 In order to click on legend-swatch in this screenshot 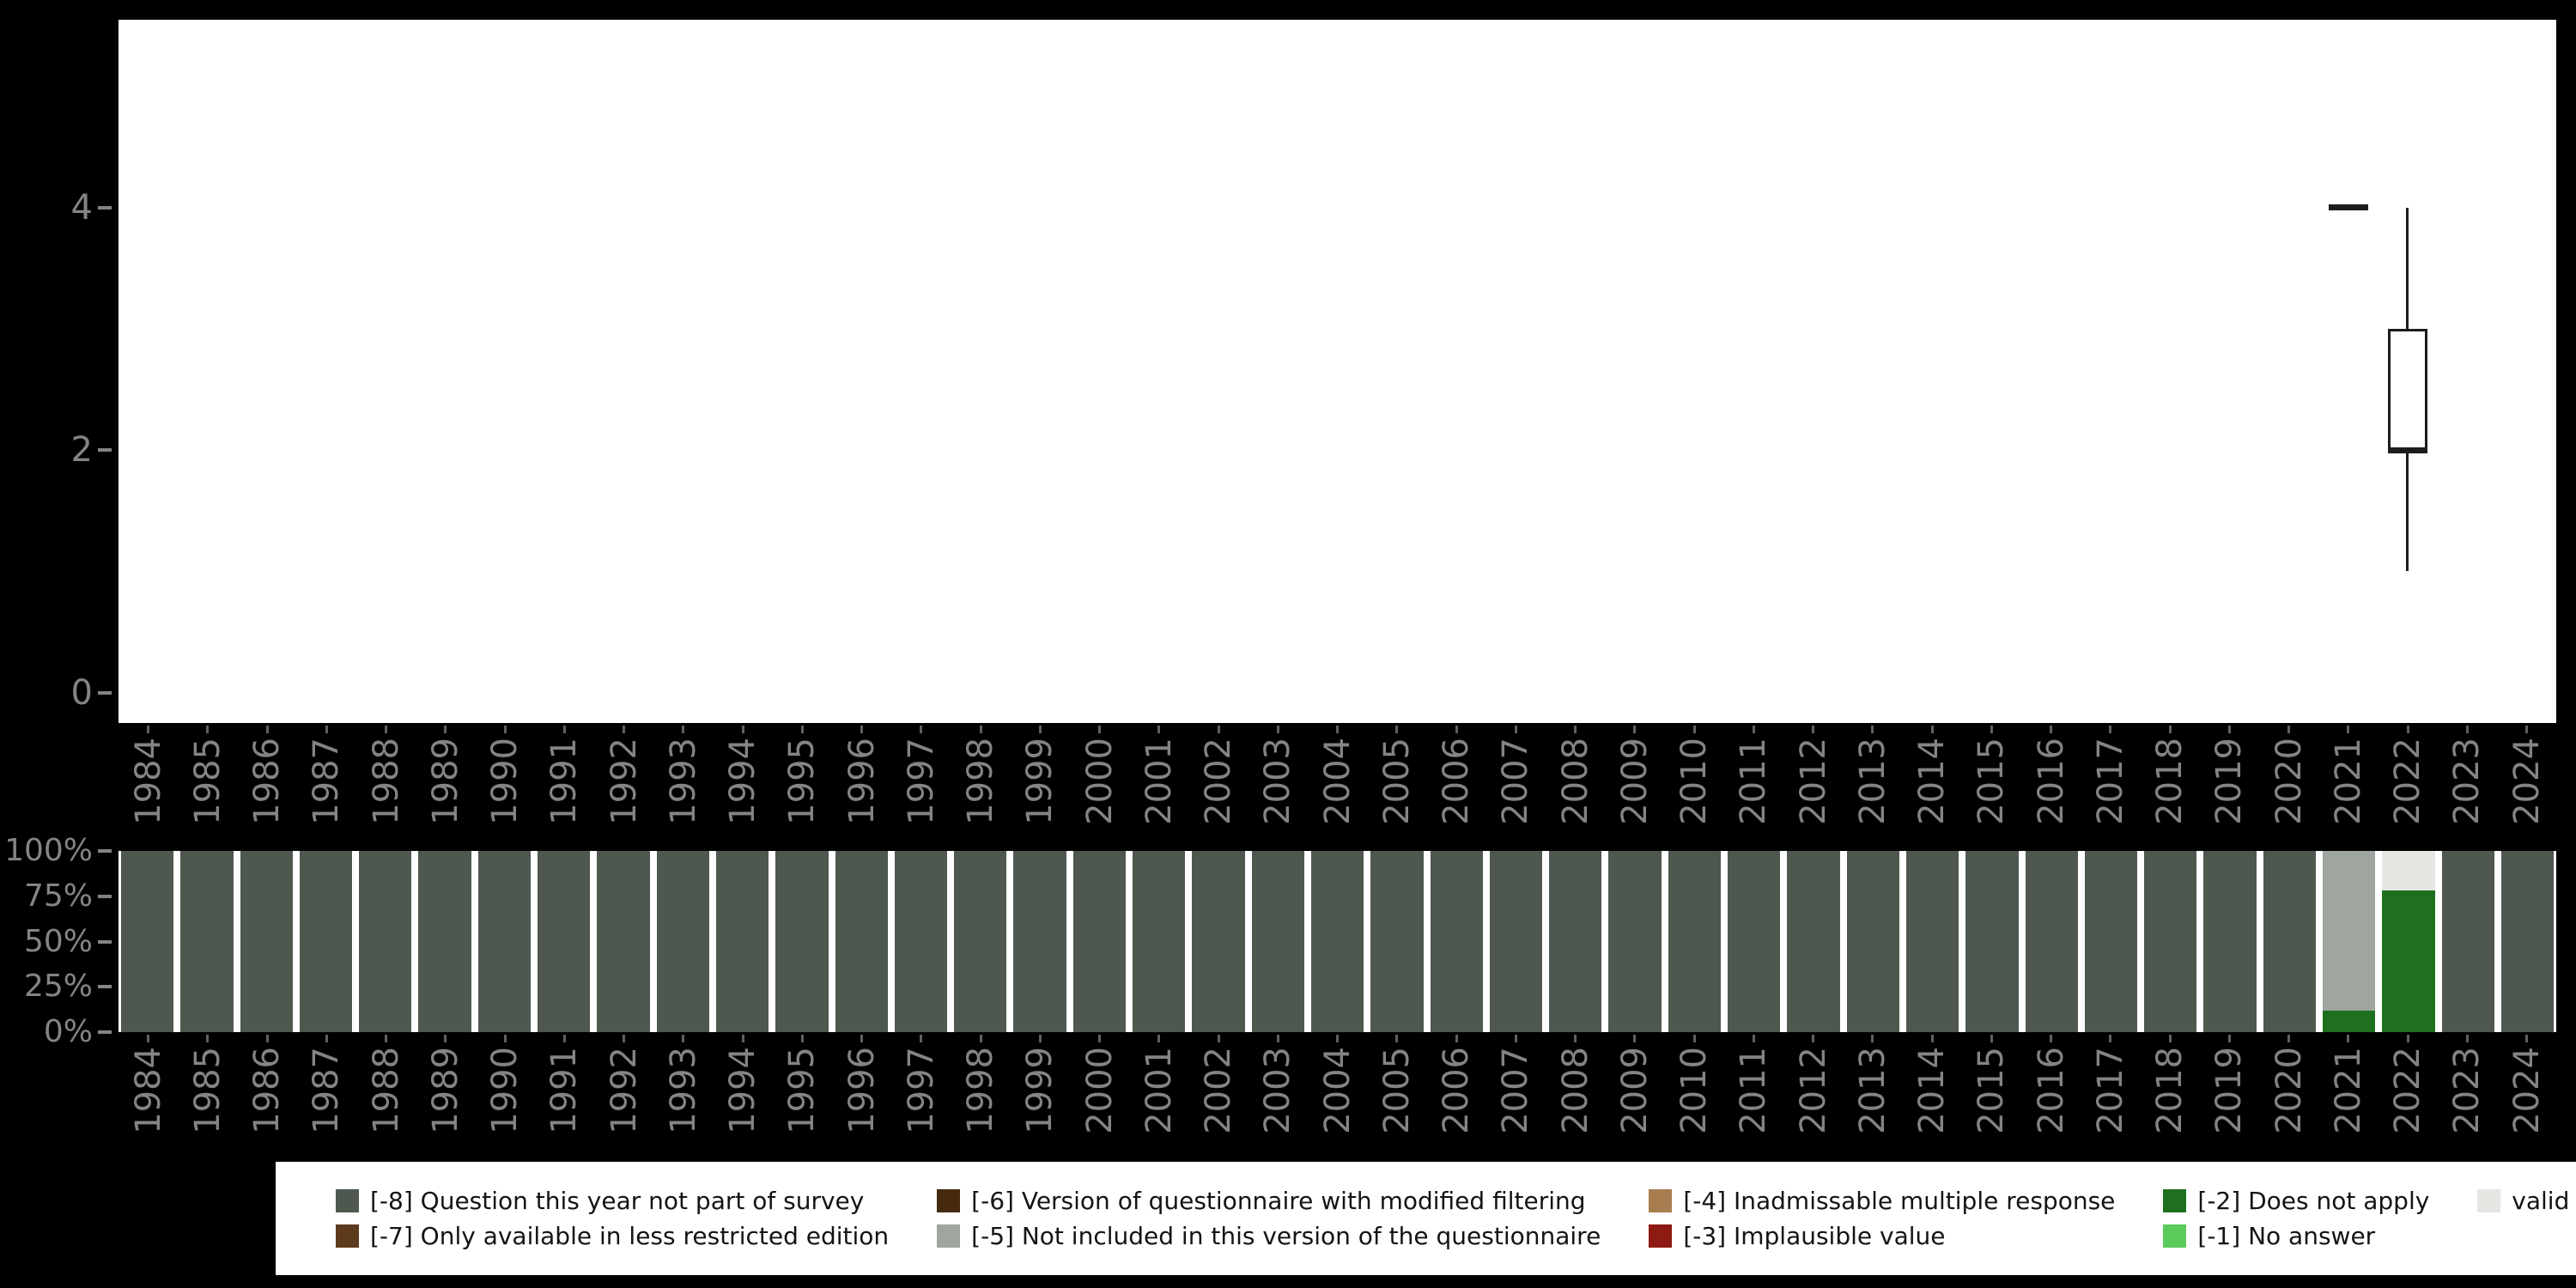, I will do `click(2175, 1236)`.